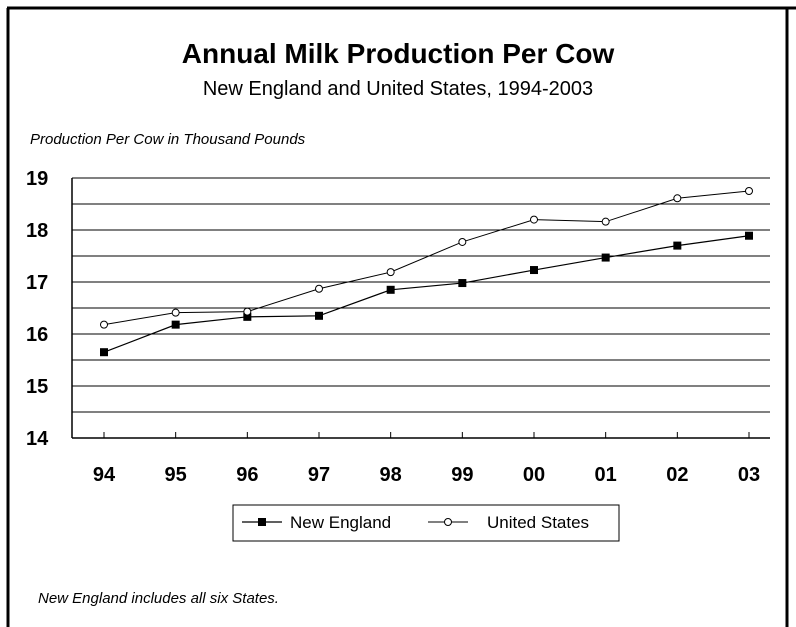 The height and width of the screenshot is (627, 796). What do you see at coordinates (37, 387) in the screenshot?
I see `y-tick-label: 15` at bounding box center [37, 387].